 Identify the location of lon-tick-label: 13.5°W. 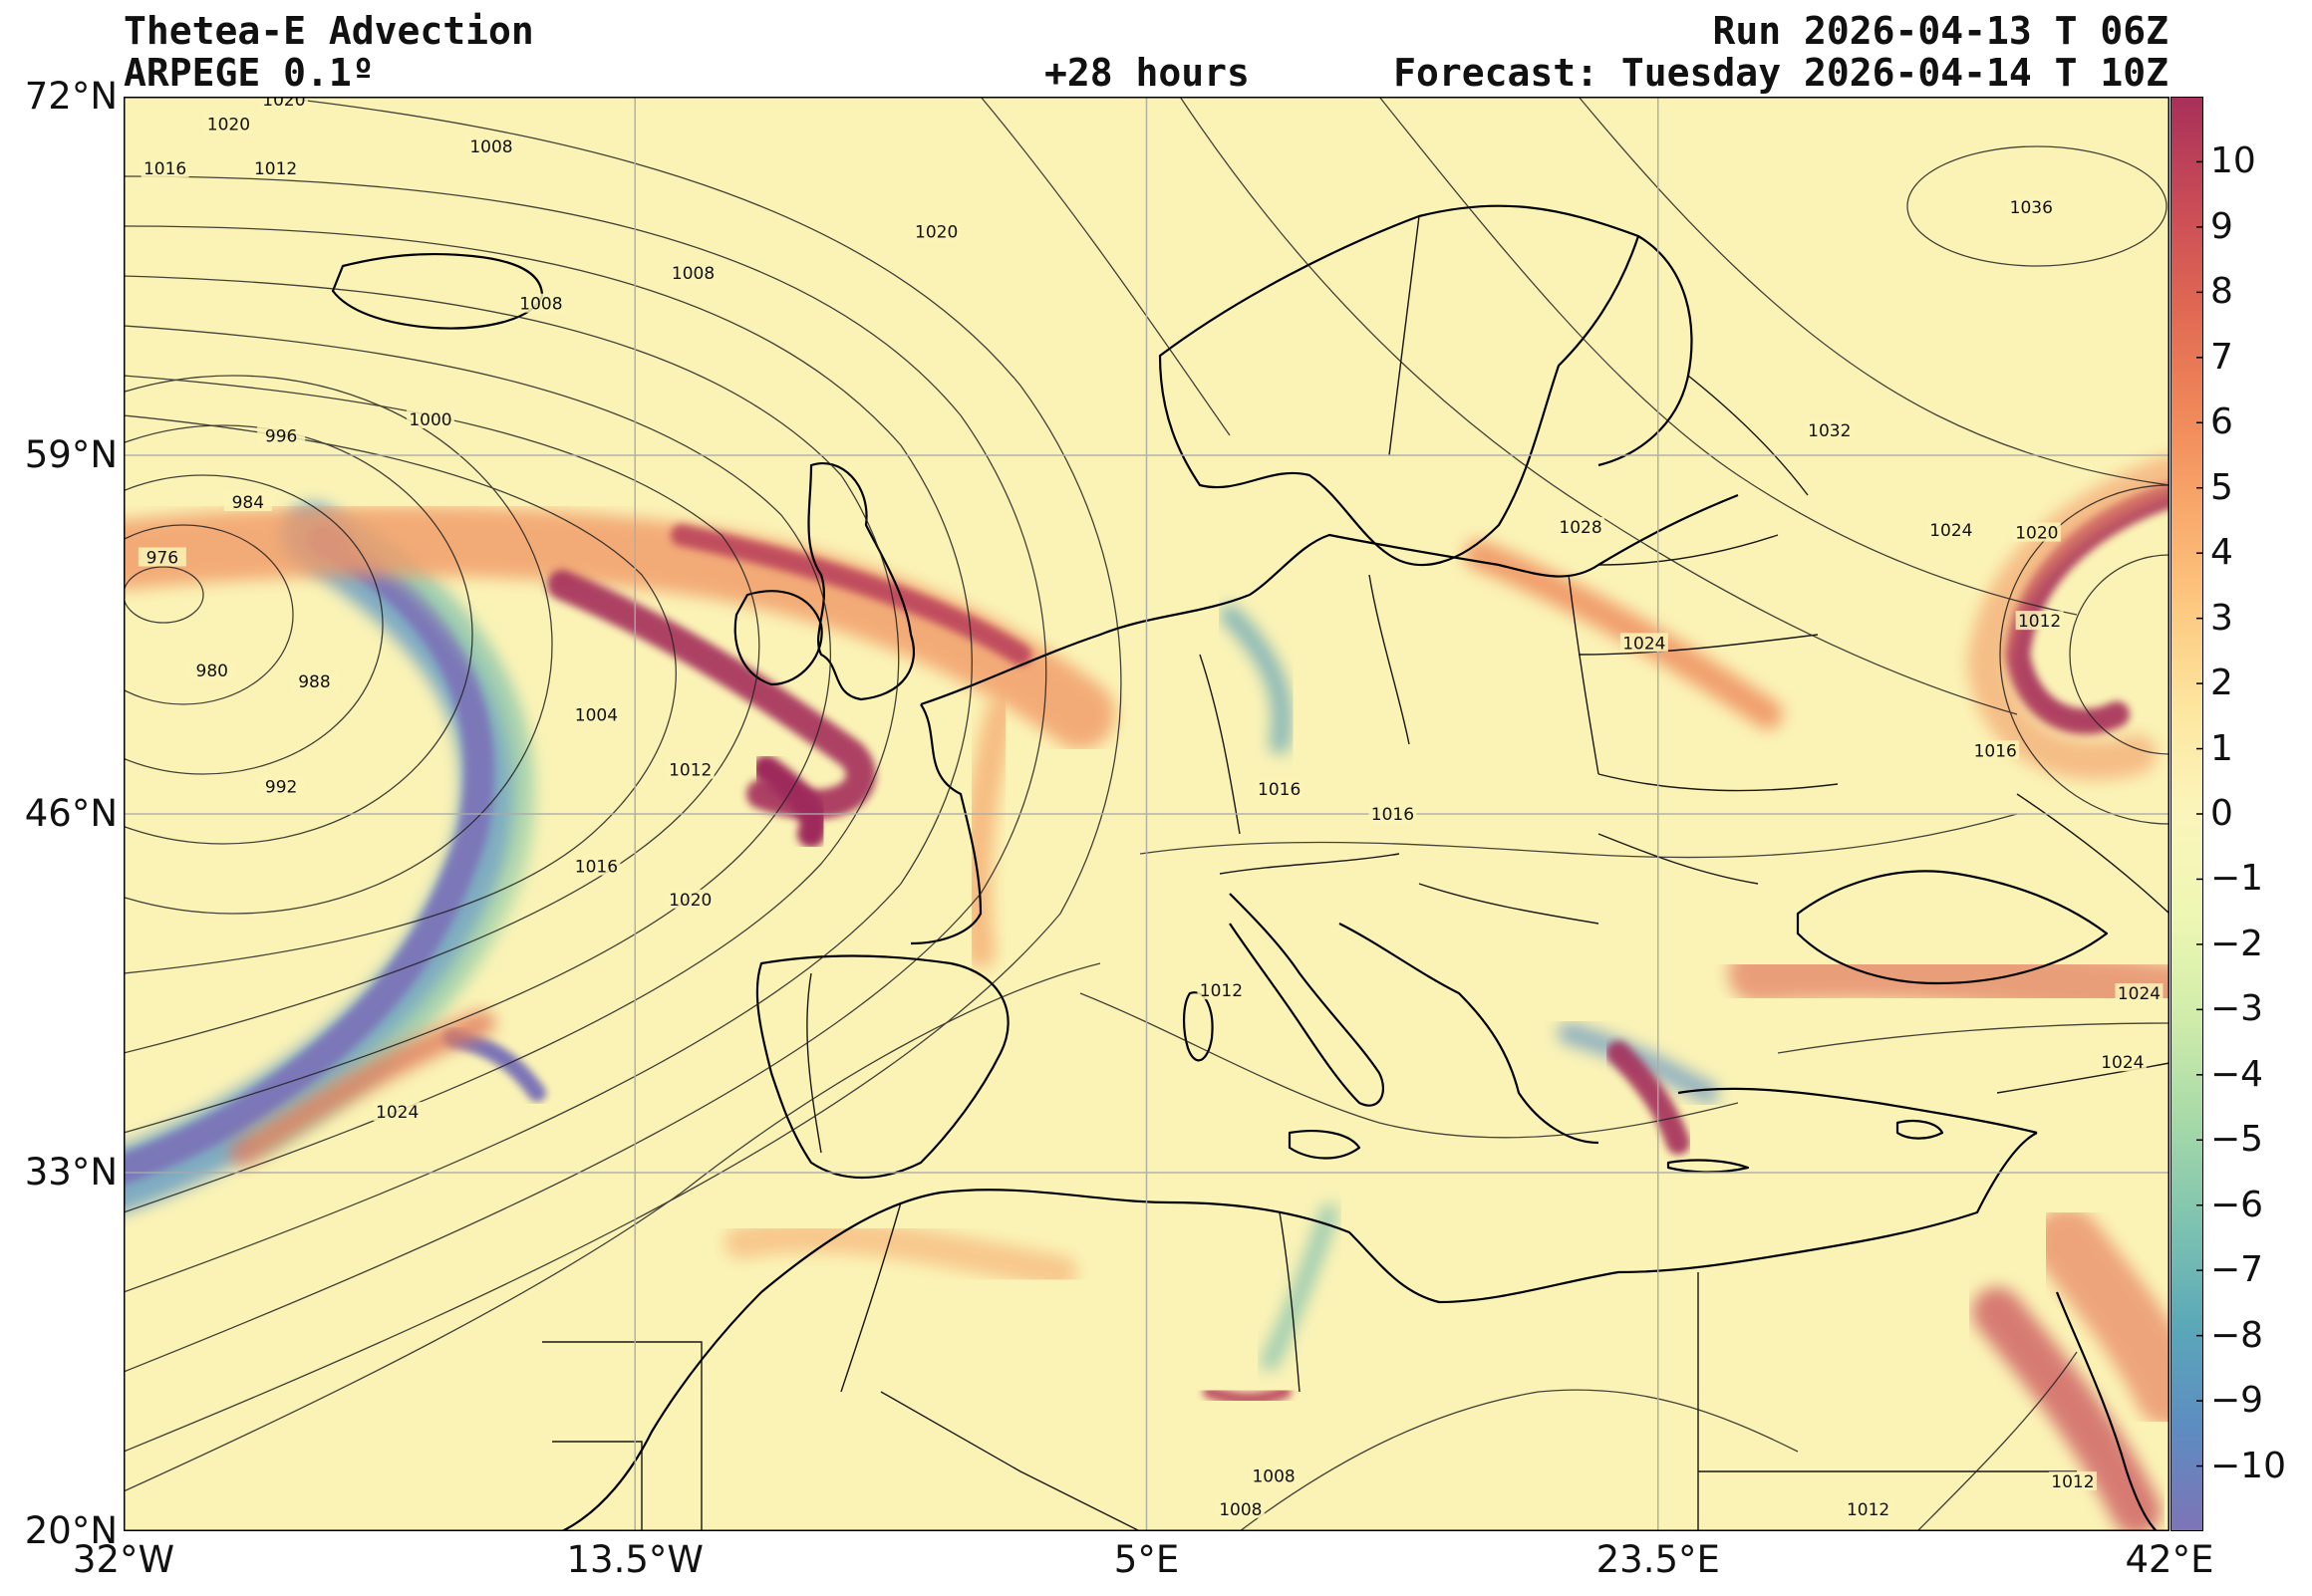
(635, 1559).